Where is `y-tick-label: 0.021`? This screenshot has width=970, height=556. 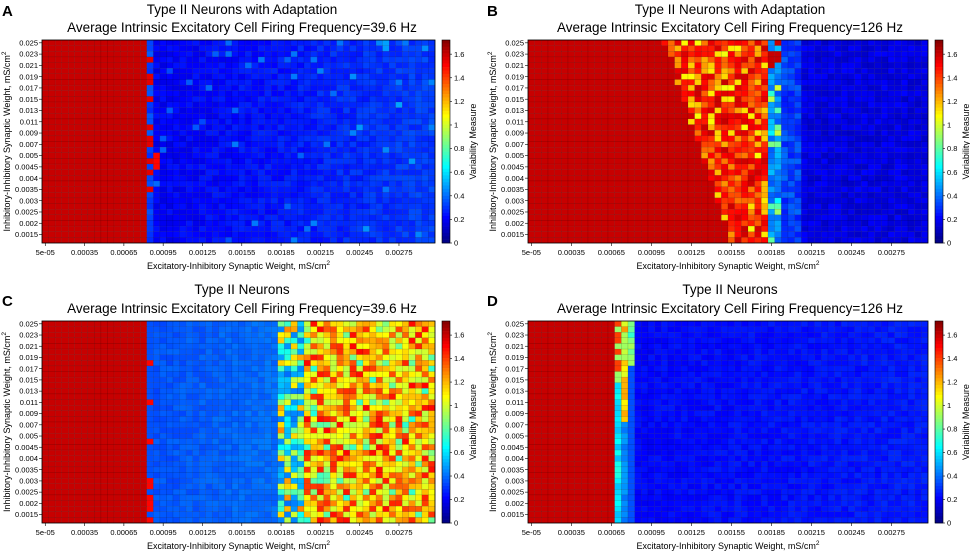
y-tick-label: 0.021 is located at coordinates (514, 65).